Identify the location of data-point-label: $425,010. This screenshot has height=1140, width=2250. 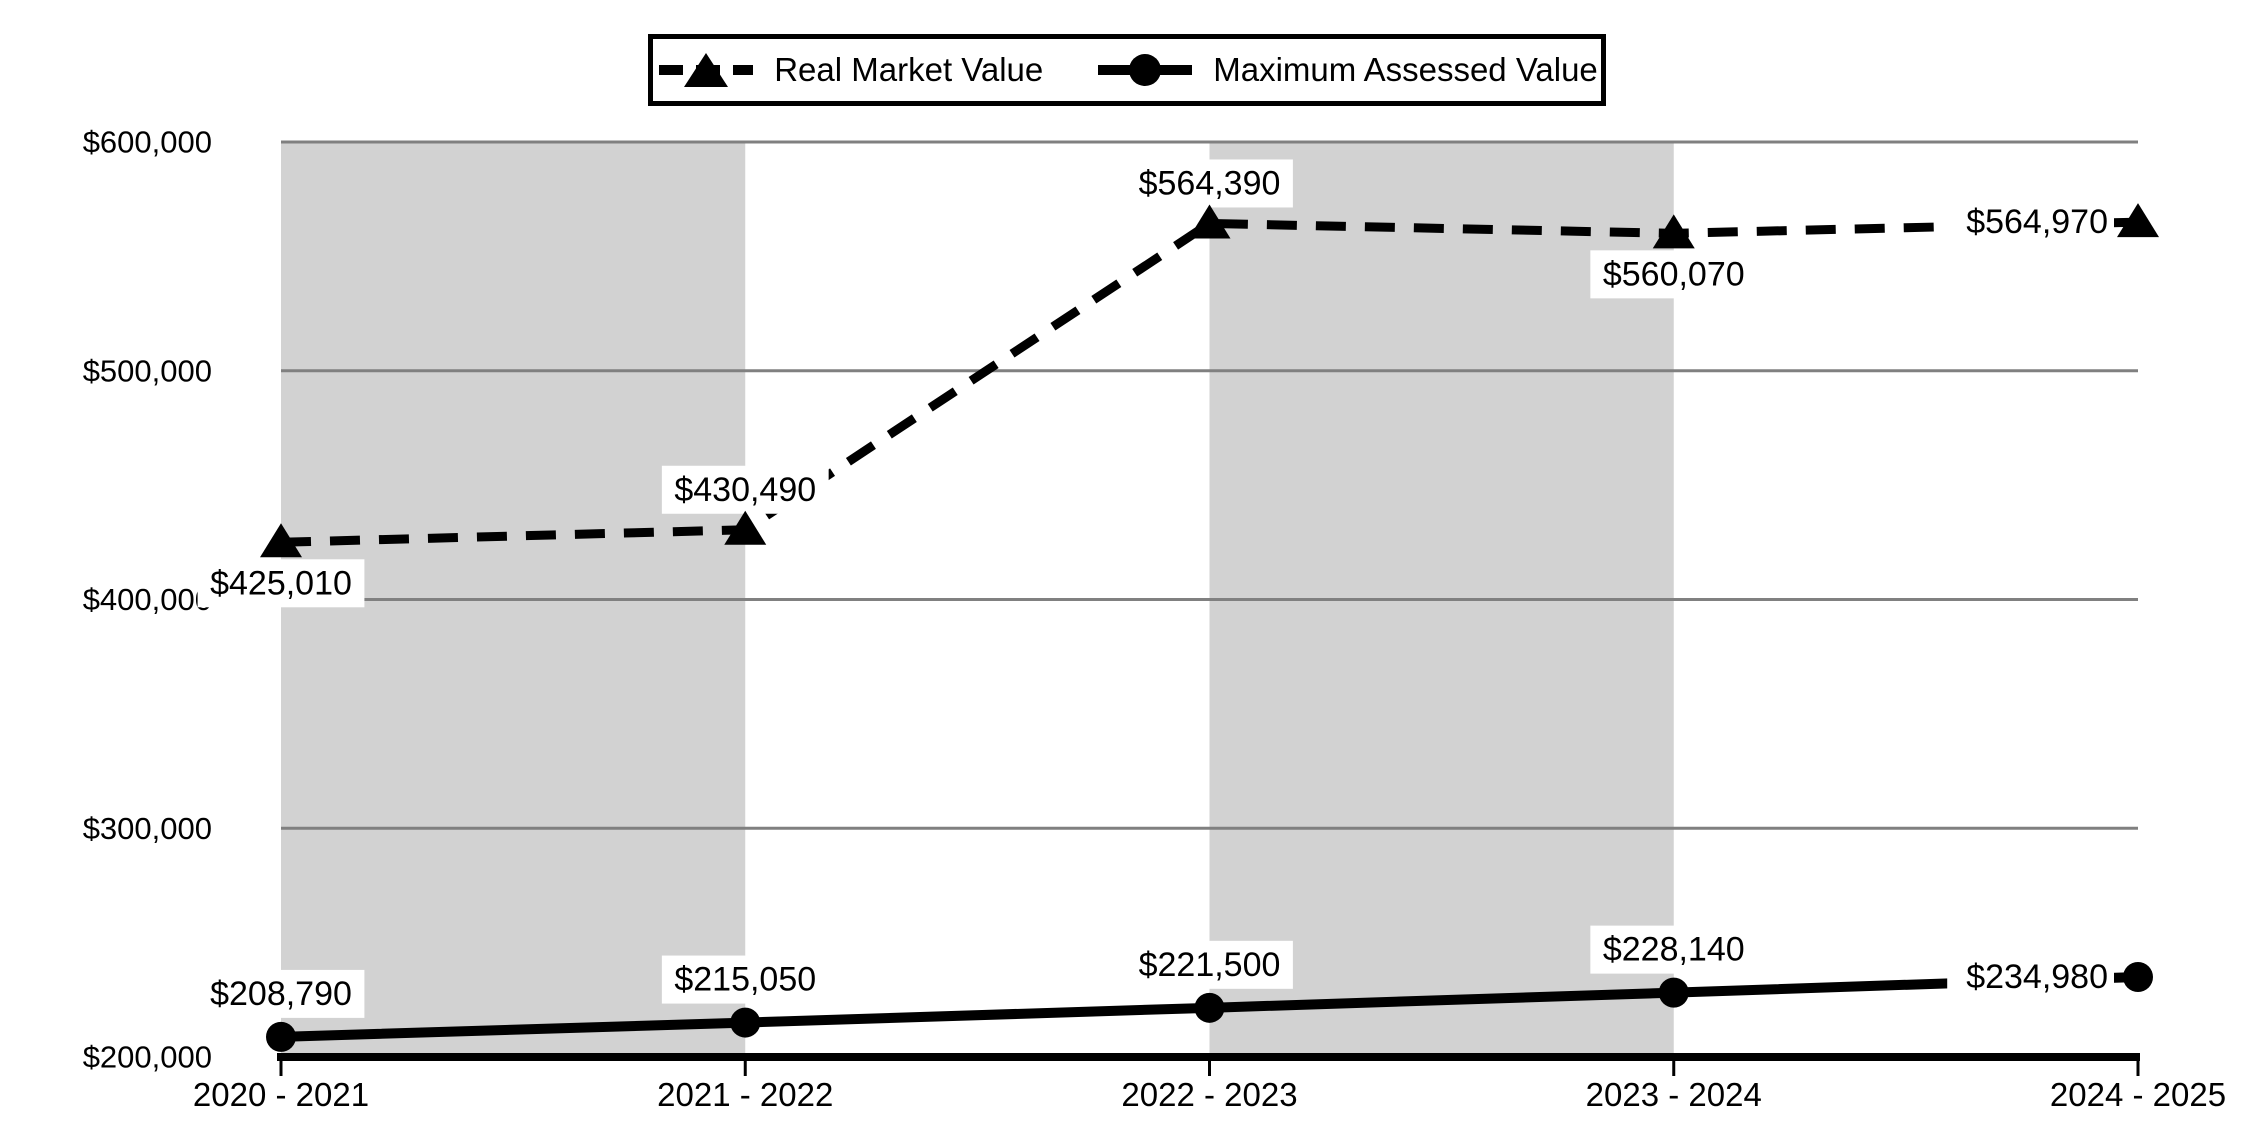
(281, 583).